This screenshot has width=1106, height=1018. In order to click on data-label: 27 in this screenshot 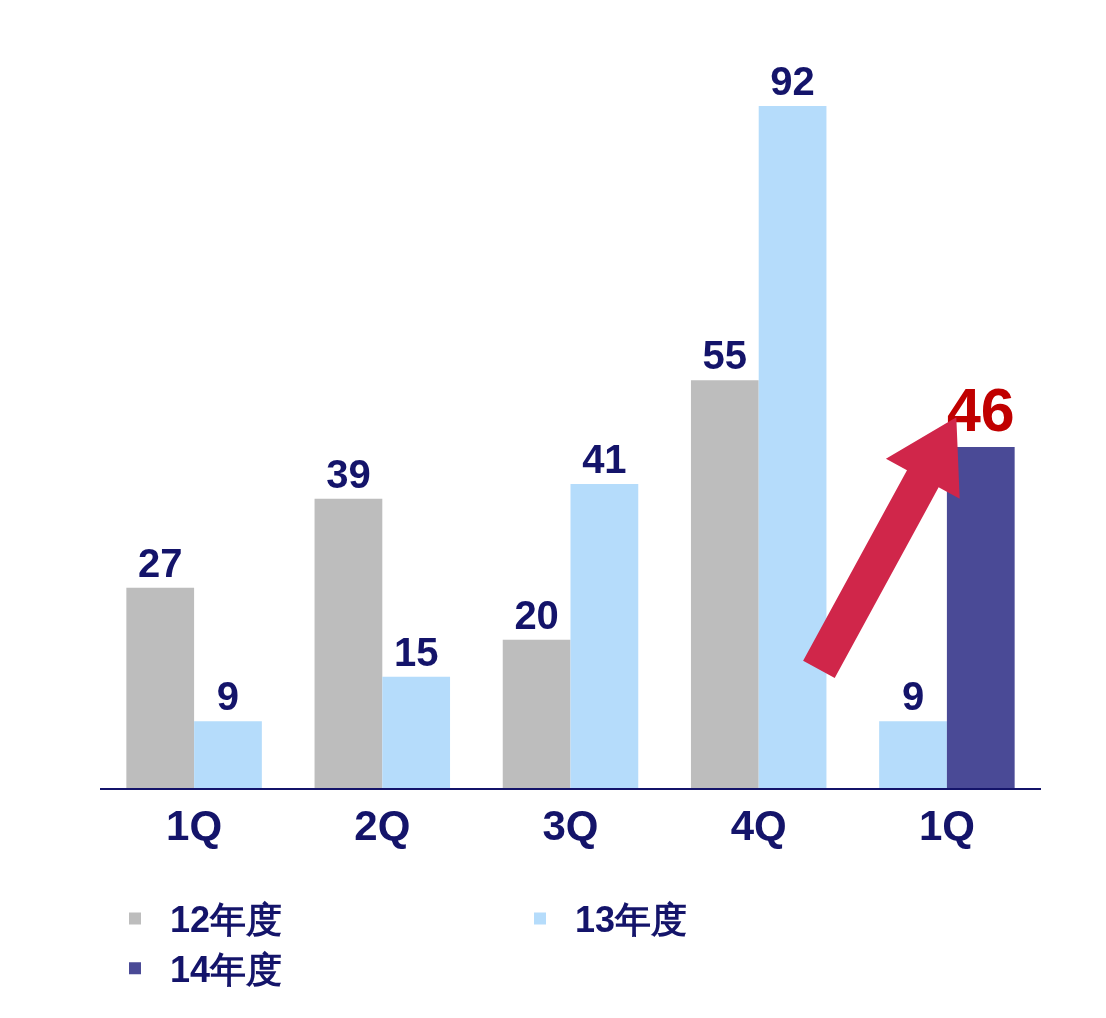, I will do `click(160, 562)`.